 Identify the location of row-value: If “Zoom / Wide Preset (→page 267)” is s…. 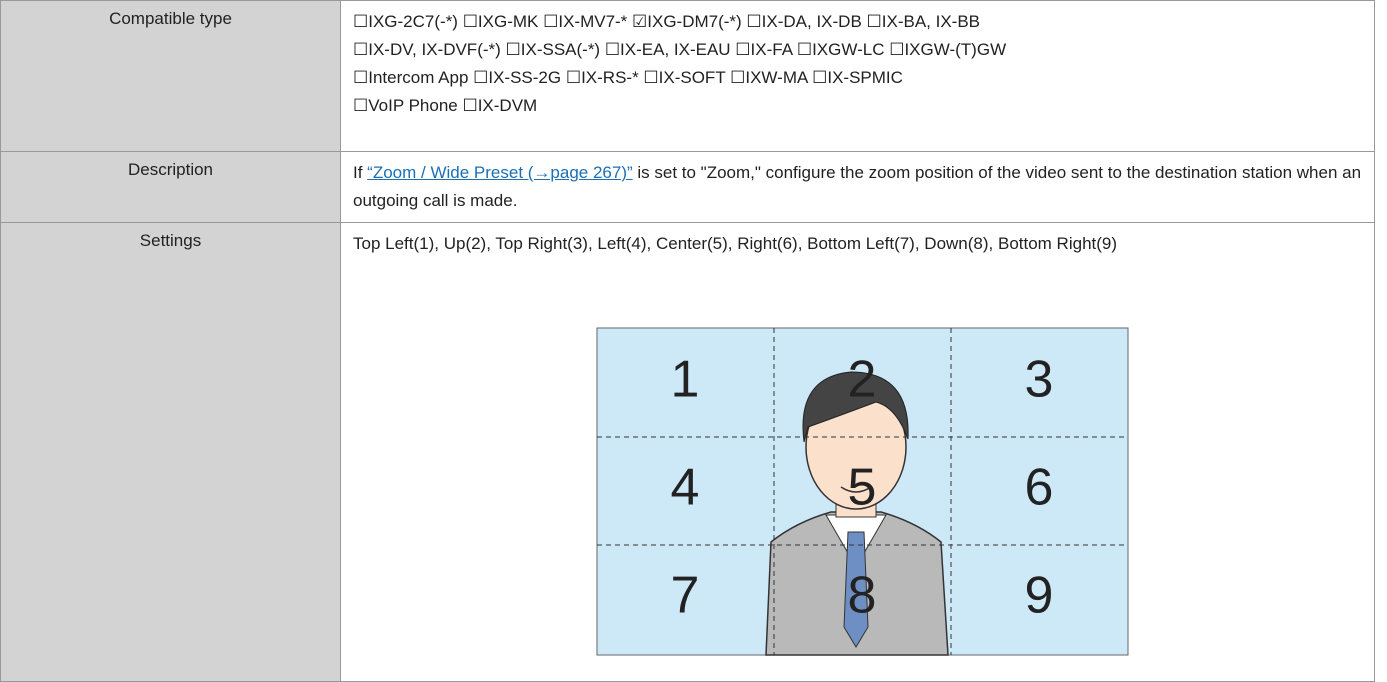
(857, 187).